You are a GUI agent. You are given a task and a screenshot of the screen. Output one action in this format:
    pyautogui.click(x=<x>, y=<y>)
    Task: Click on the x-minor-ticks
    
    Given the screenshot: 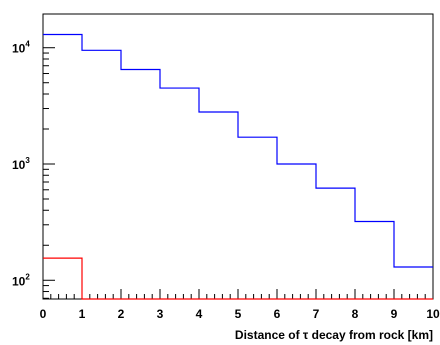 What is the action you would take?
    pyautogui.click(x=238, y=294)
    